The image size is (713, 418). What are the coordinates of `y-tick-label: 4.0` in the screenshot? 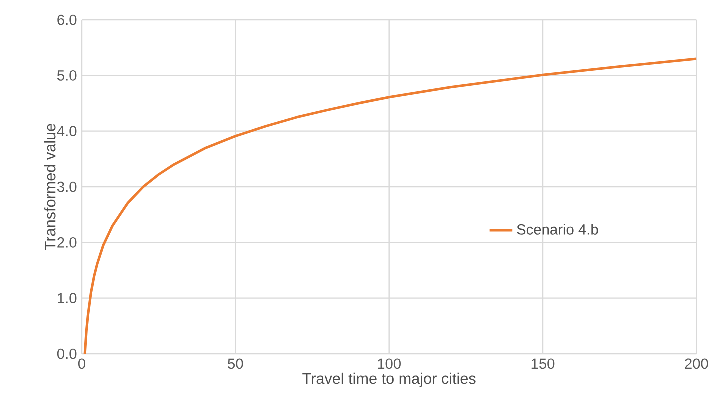 It's located at (67, 131).